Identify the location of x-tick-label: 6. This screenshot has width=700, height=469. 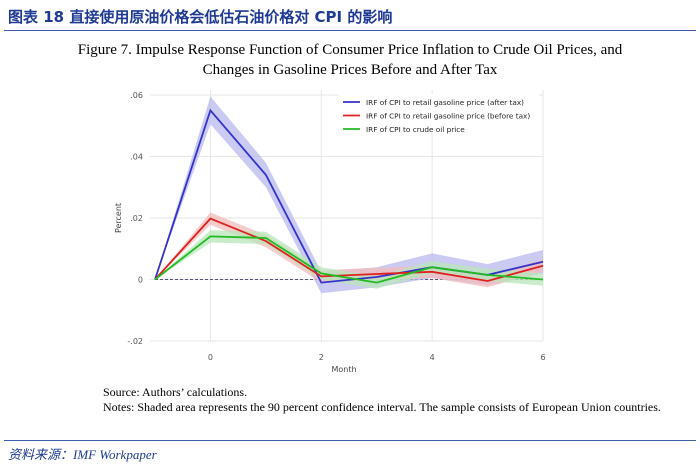
(542, 357).